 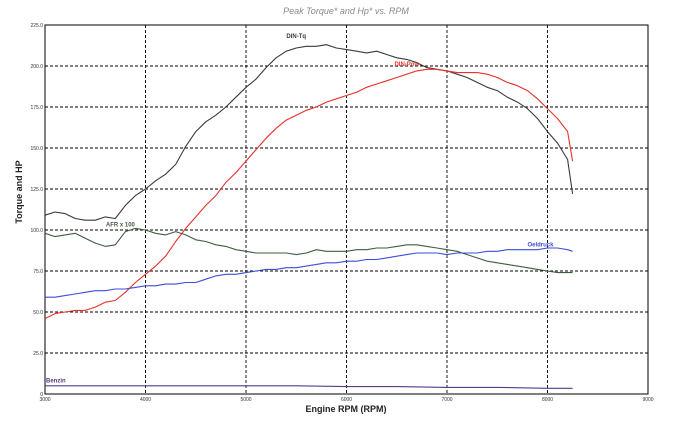 I want to click on x-tick-label: 9000, so click(x=647, y=400).